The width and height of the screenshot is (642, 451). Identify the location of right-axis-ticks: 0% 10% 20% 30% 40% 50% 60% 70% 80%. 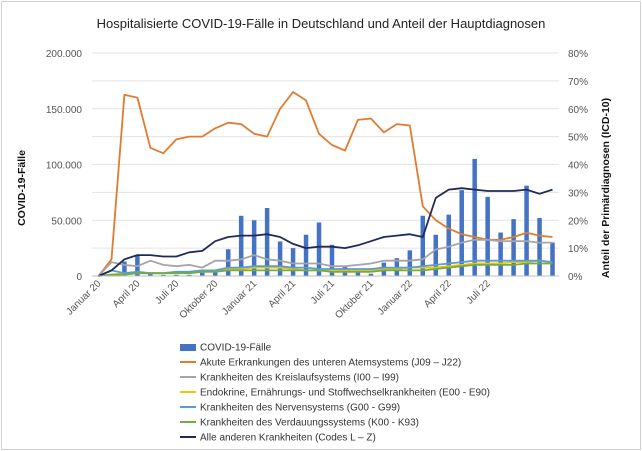
(578, 166).